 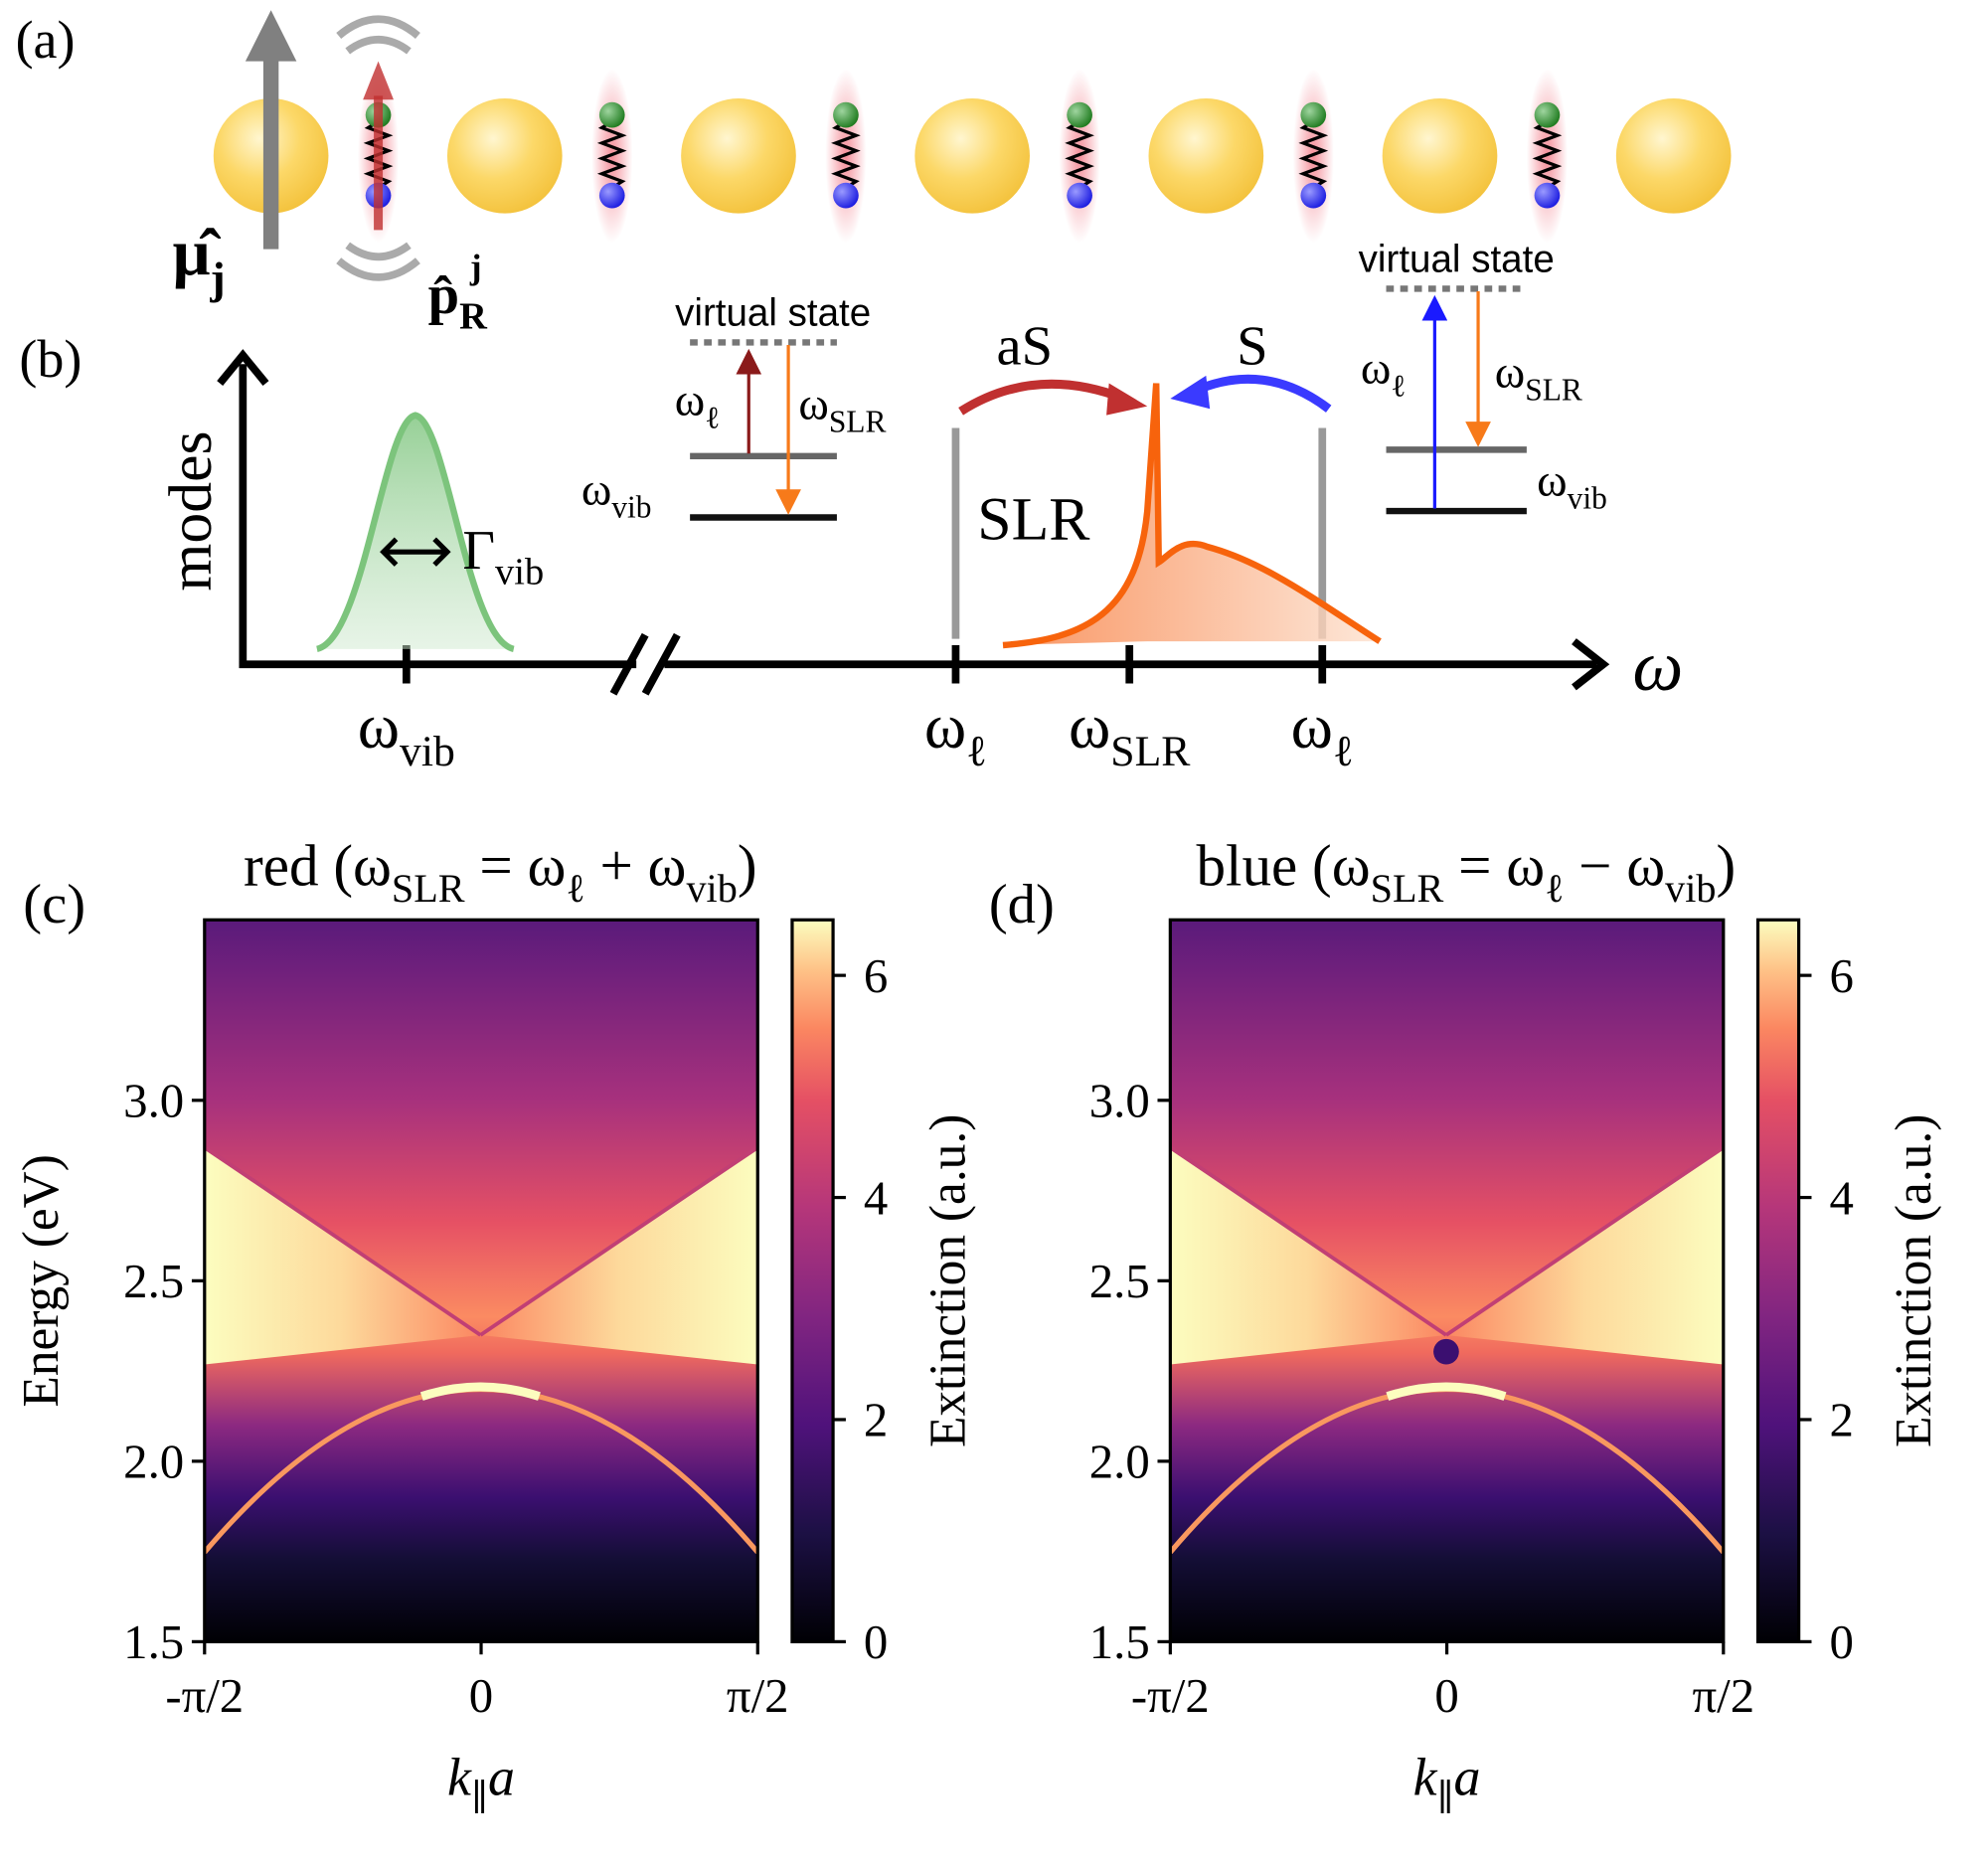 I want to click on y-tick-label: 2.5, so click(x=153, y=1281).